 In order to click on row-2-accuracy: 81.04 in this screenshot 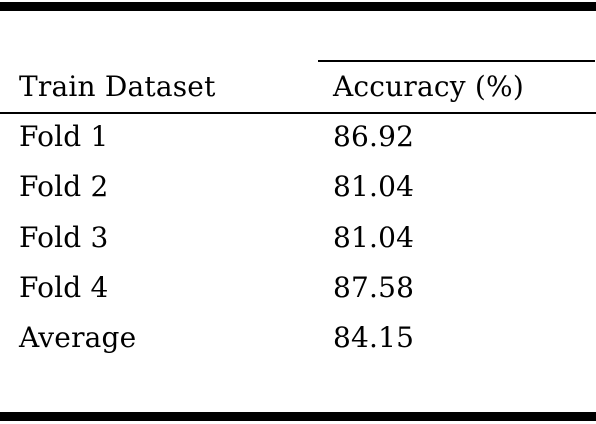, I will do `click(374, 186)`.